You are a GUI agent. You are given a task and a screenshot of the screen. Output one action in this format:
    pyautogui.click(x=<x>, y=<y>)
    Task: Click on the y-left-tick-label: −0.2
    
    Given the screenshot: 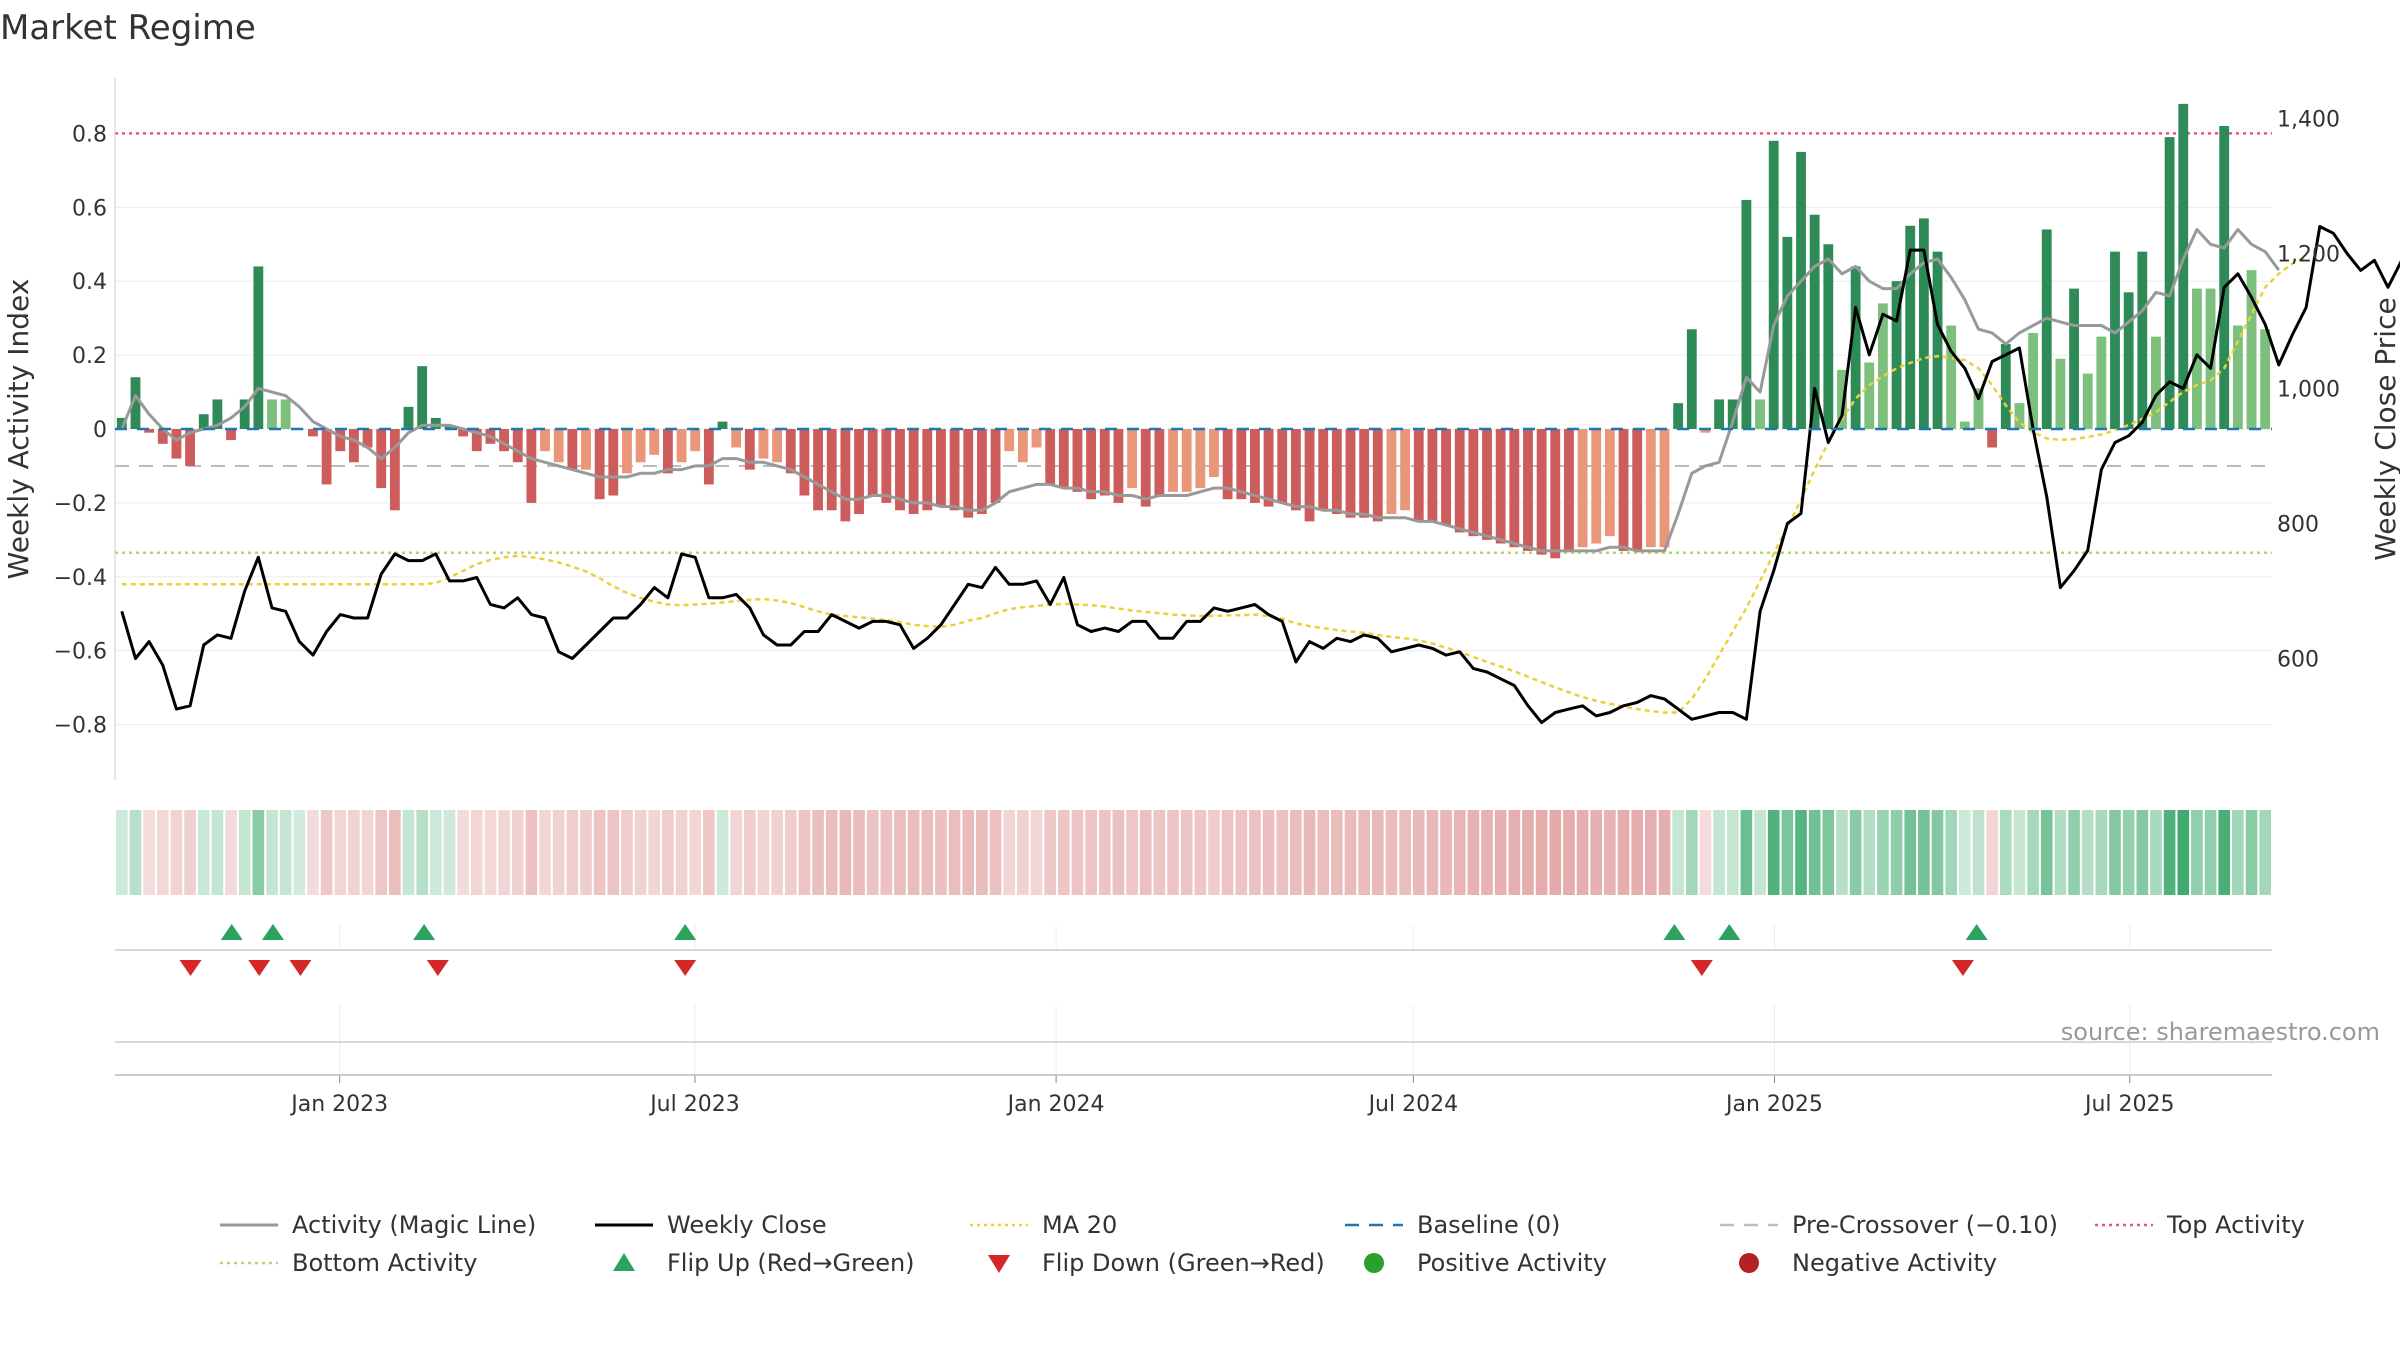 What is the action you would take?
    pyautogui.click(x=80, y=504)
    